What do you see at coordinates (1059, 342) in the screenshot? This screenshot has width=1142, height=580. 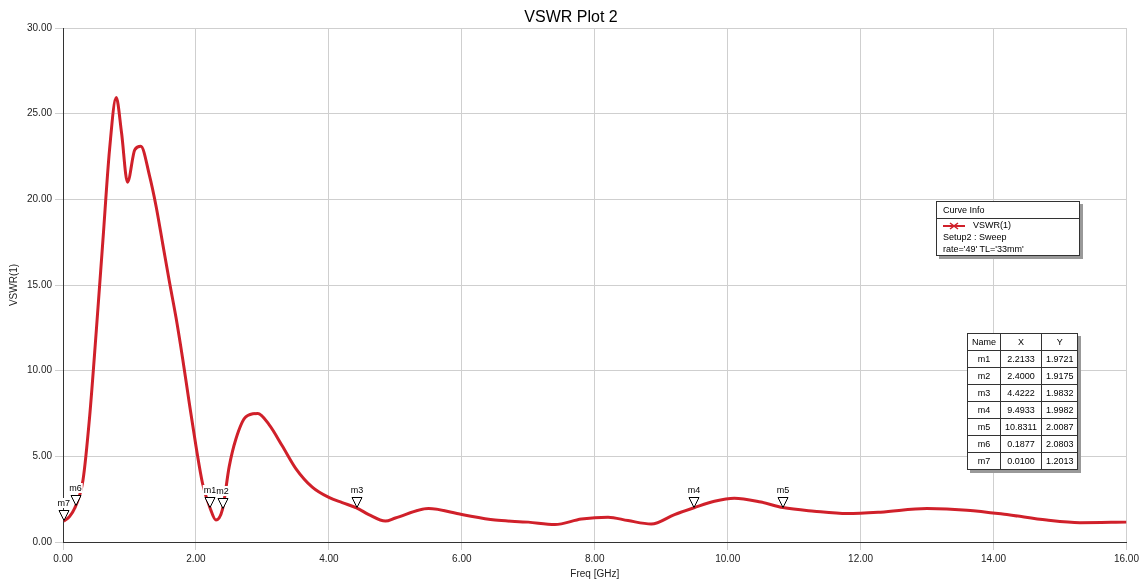 I see `annotation: Y` at bounding box center [1059, 342].